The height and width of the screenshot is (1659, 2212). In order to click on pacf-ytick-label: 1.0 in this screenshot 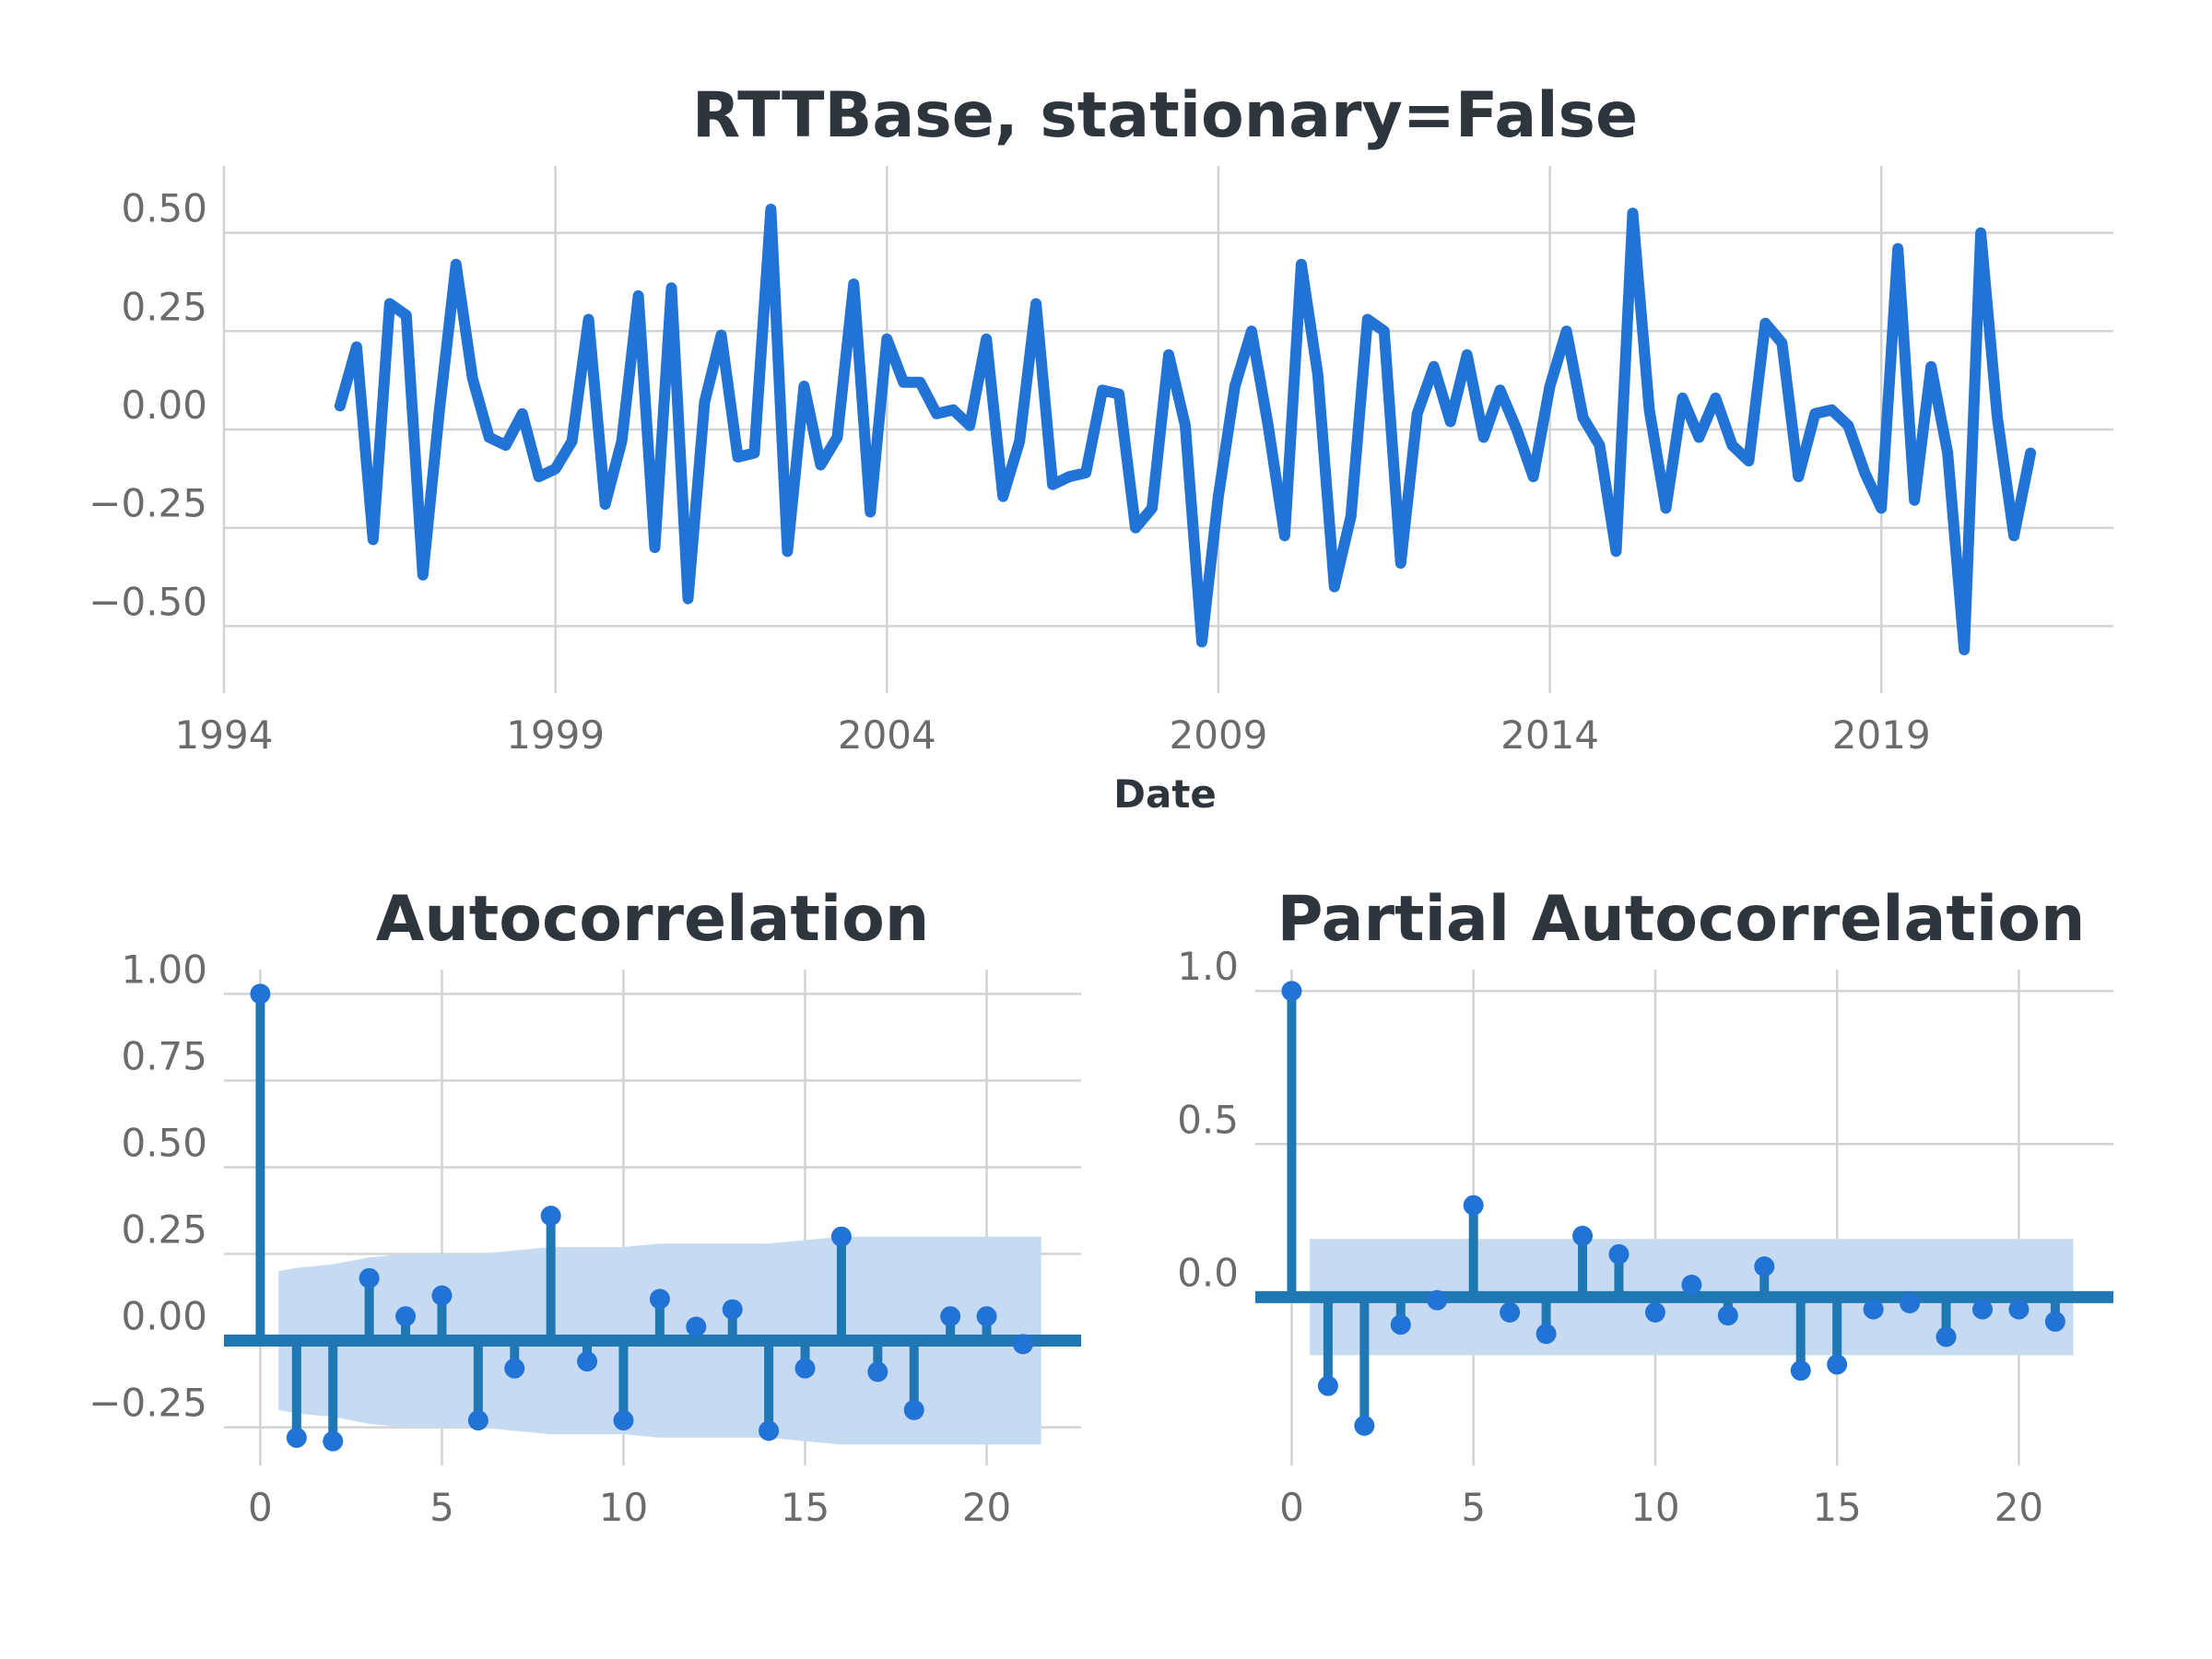, I will do `click(1208, 966)`.